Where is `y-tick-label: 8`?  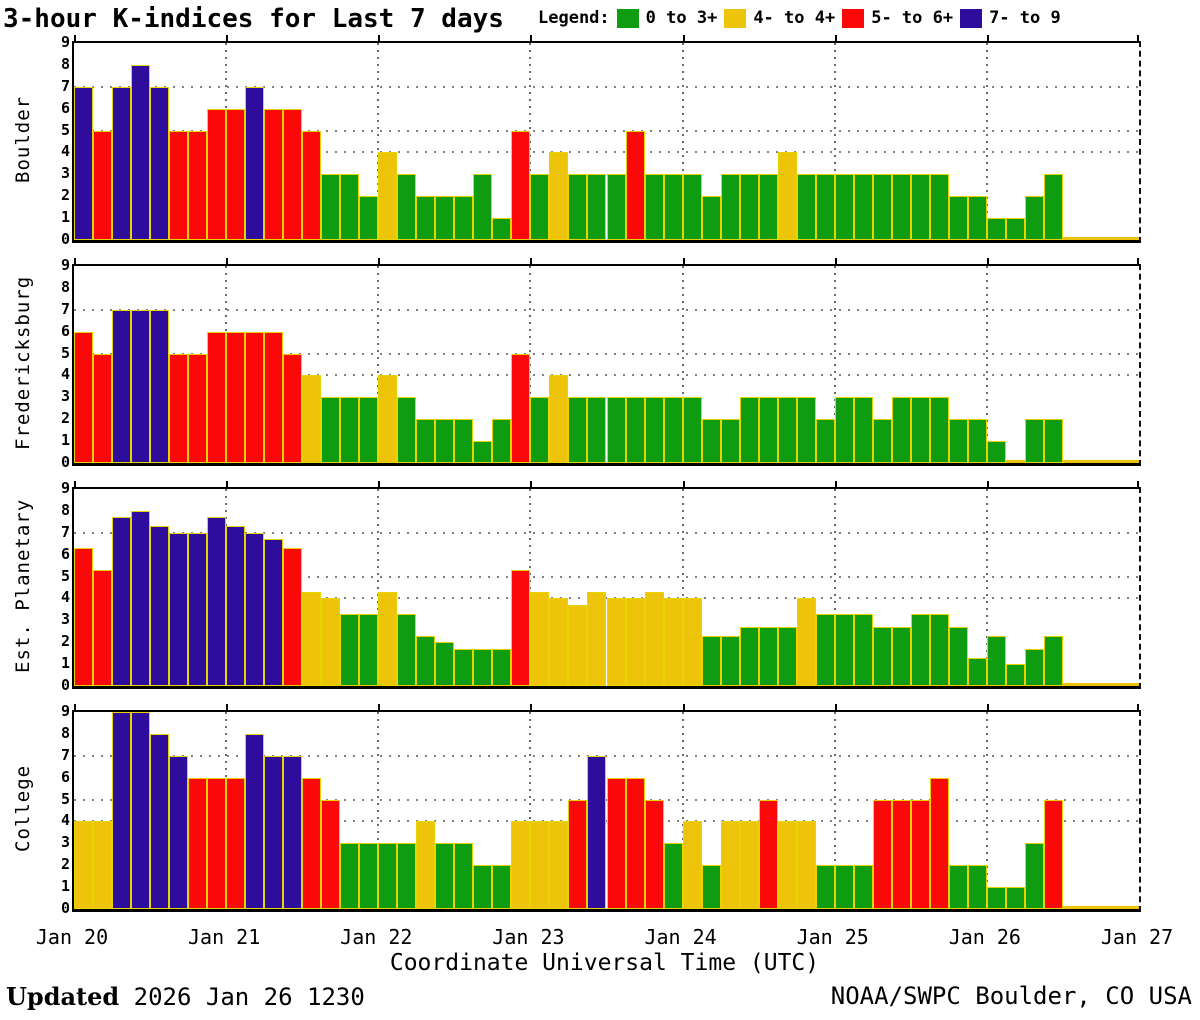
y-tick-label: 8 is located at coordinates (65, 63).